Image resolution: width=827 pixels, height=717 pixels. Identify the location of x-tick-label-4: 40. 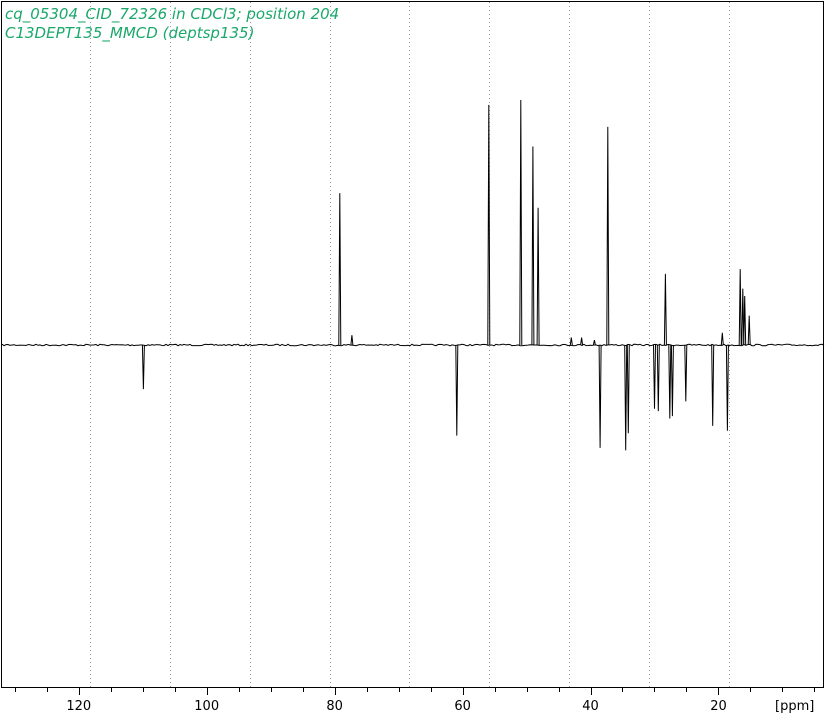
(590, 706).